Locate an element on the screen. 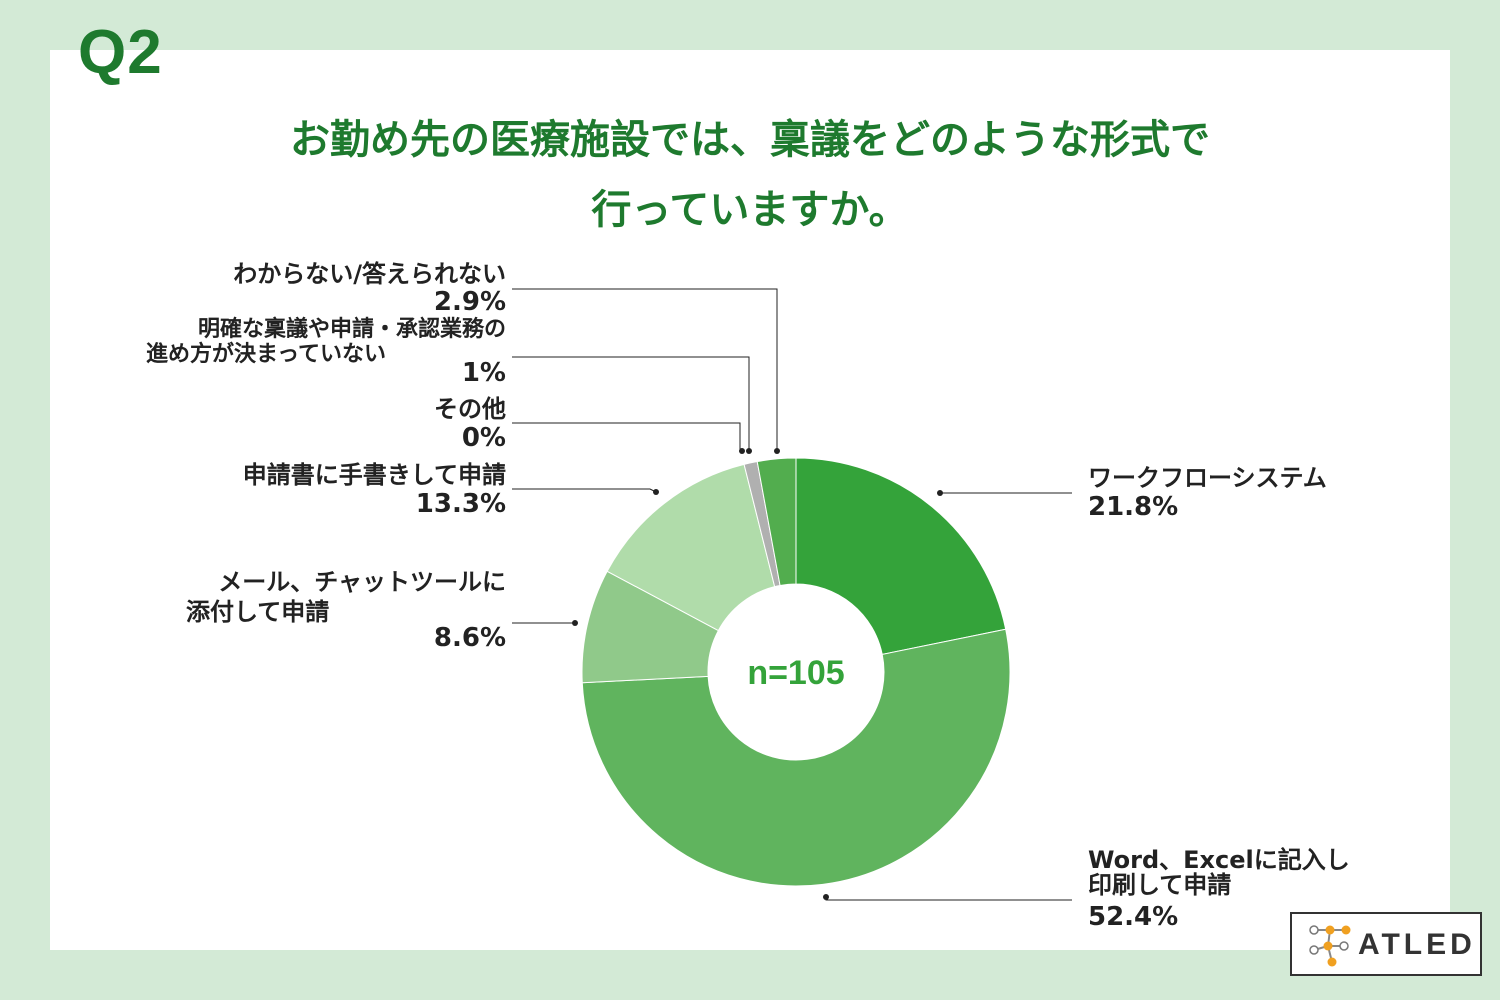 The width and height of the screenshot is (1500, 1000). atled-logo: ATLED is located at coordinates (1386, 944).